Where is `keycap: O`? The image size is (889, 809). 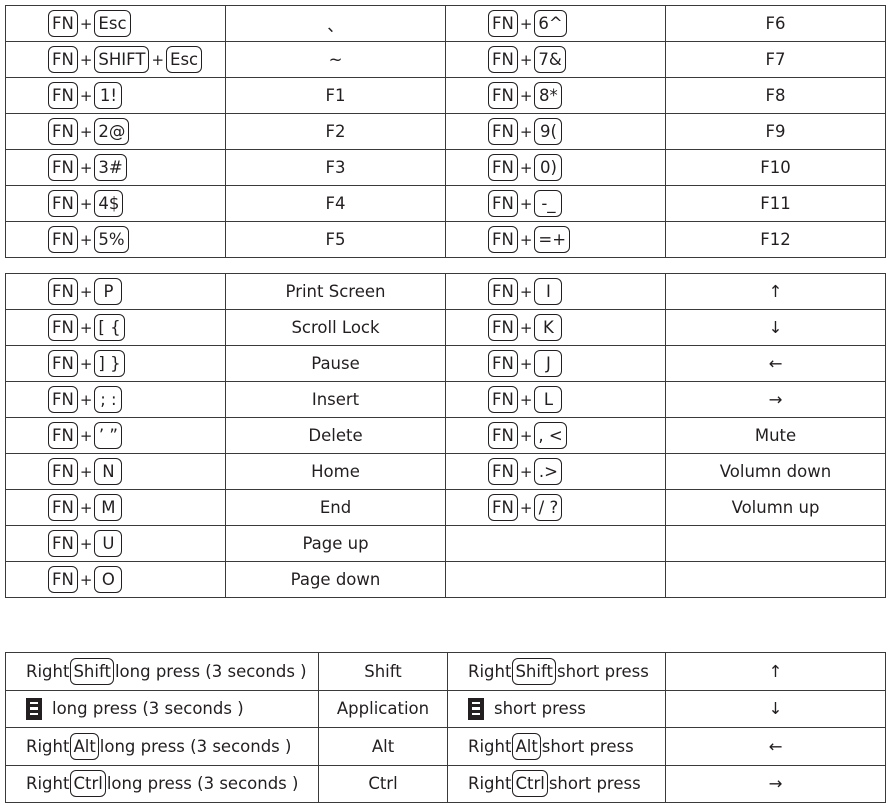
keycap: O is located at coordinates (108, 579).